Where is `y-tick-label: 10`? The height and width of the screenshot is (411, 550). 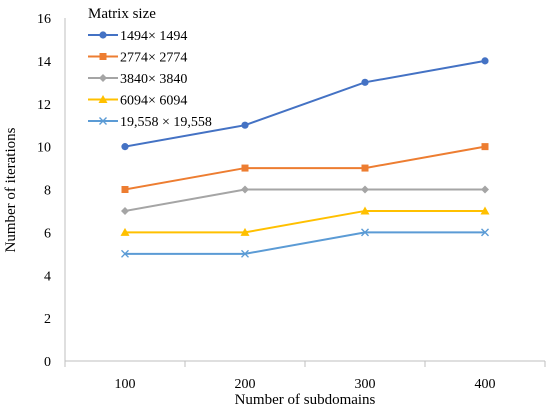
y-tick-label: 10 is located at coordinates (44, 148).